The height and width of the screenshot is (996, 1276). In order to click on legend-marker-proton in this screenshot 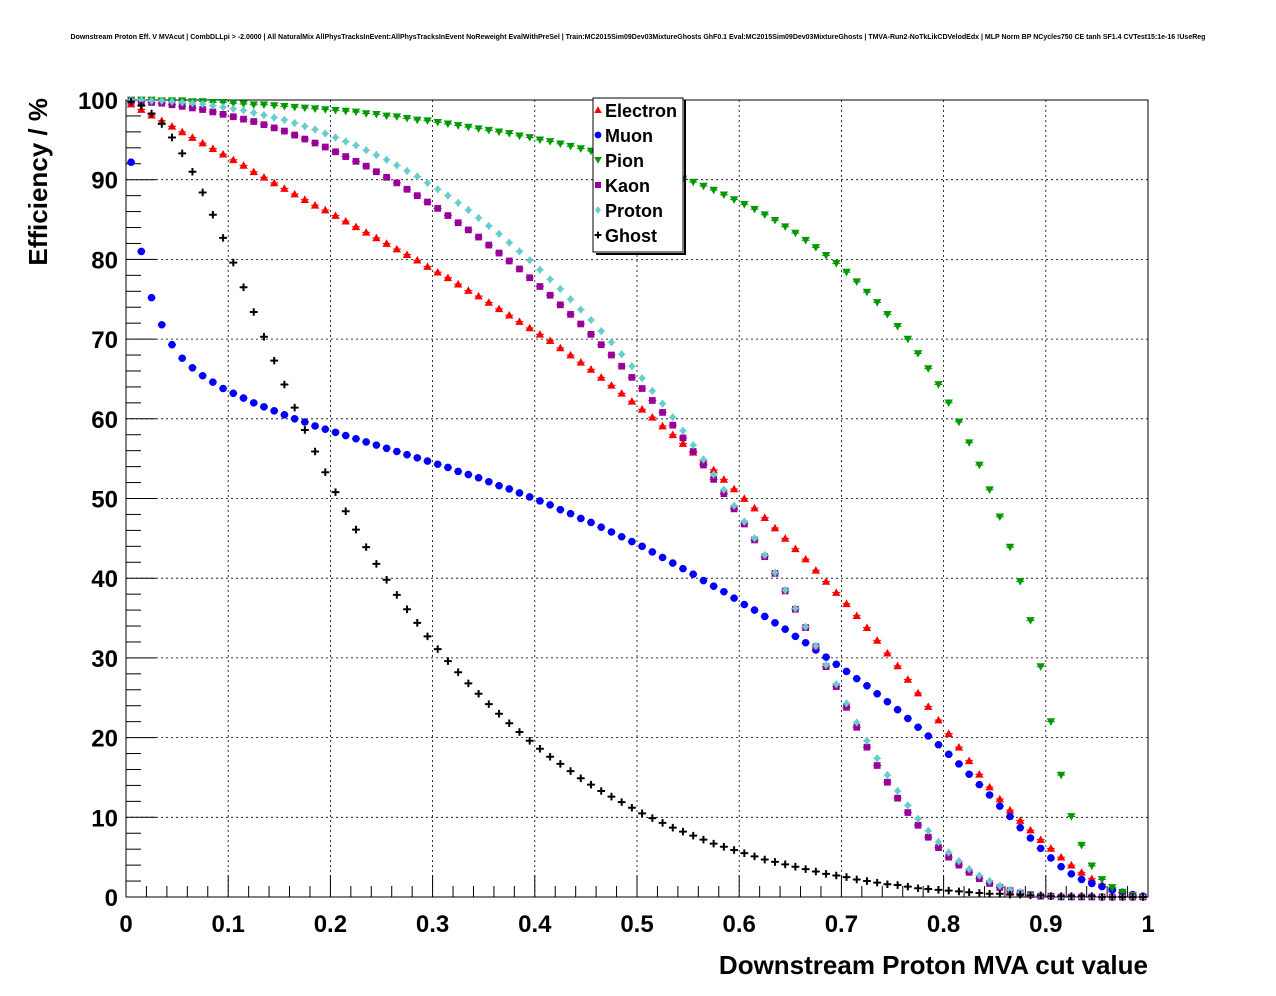, I will do `click(598, 210)`.